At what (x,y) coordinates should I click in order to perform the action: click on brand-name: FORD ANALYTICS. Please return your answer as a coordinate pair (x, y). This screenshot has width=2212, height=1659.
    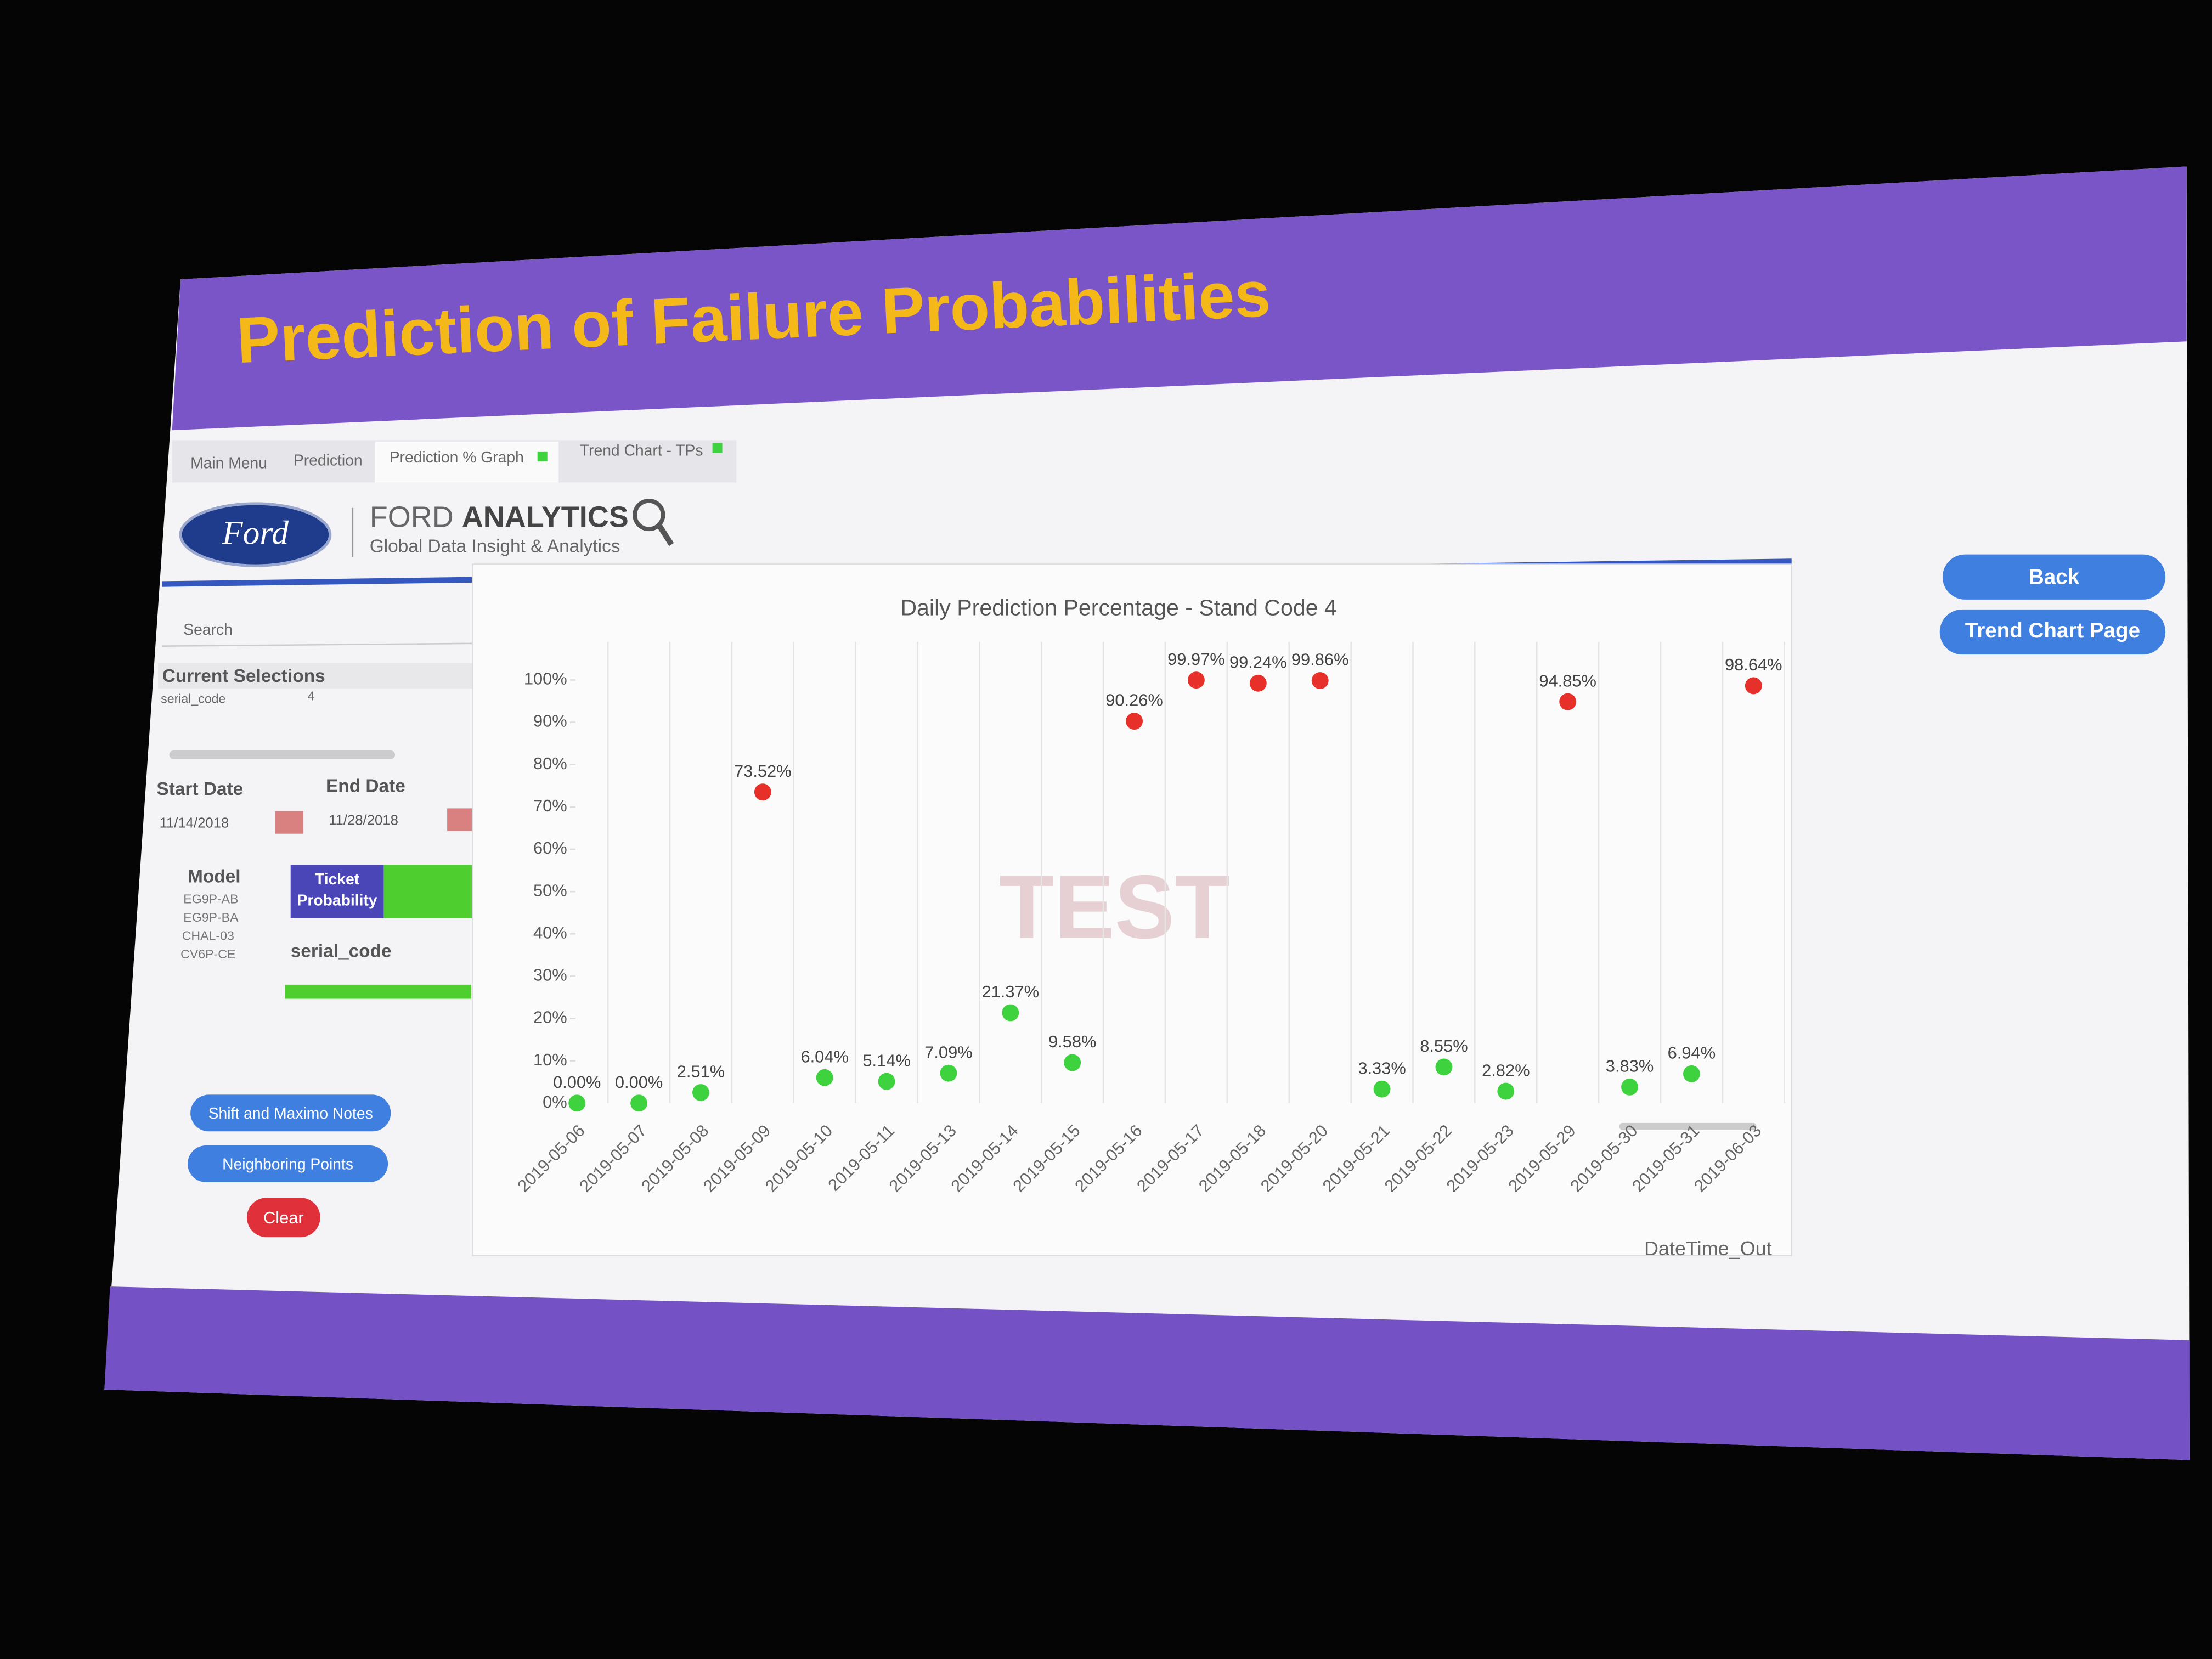
    Looking at the image, I should click on (499, 517).